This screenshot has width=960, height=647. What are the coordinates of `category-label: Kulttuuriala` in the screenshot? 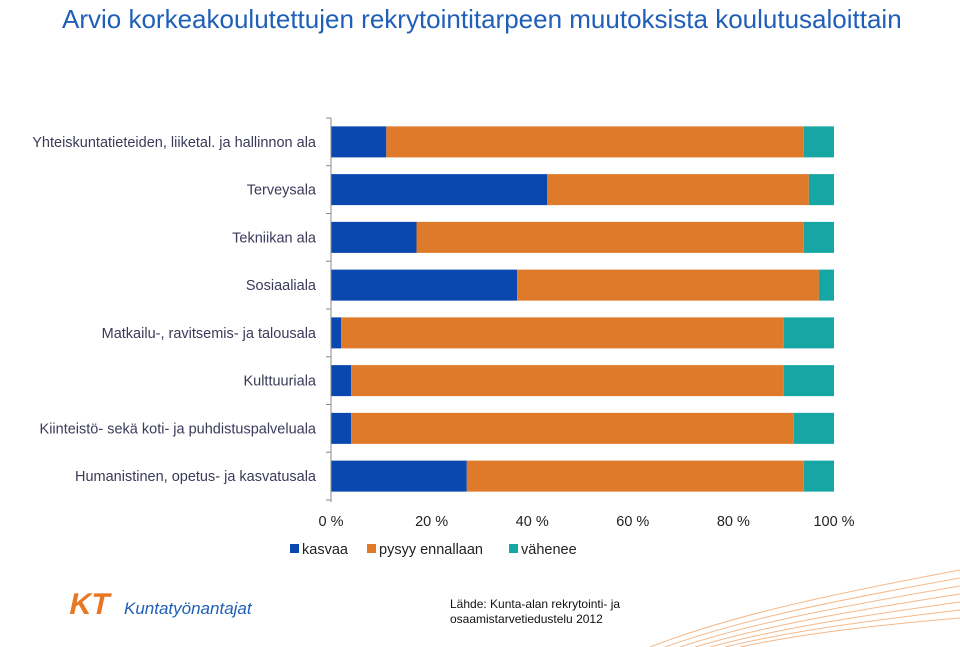 It's located at (279, 382).